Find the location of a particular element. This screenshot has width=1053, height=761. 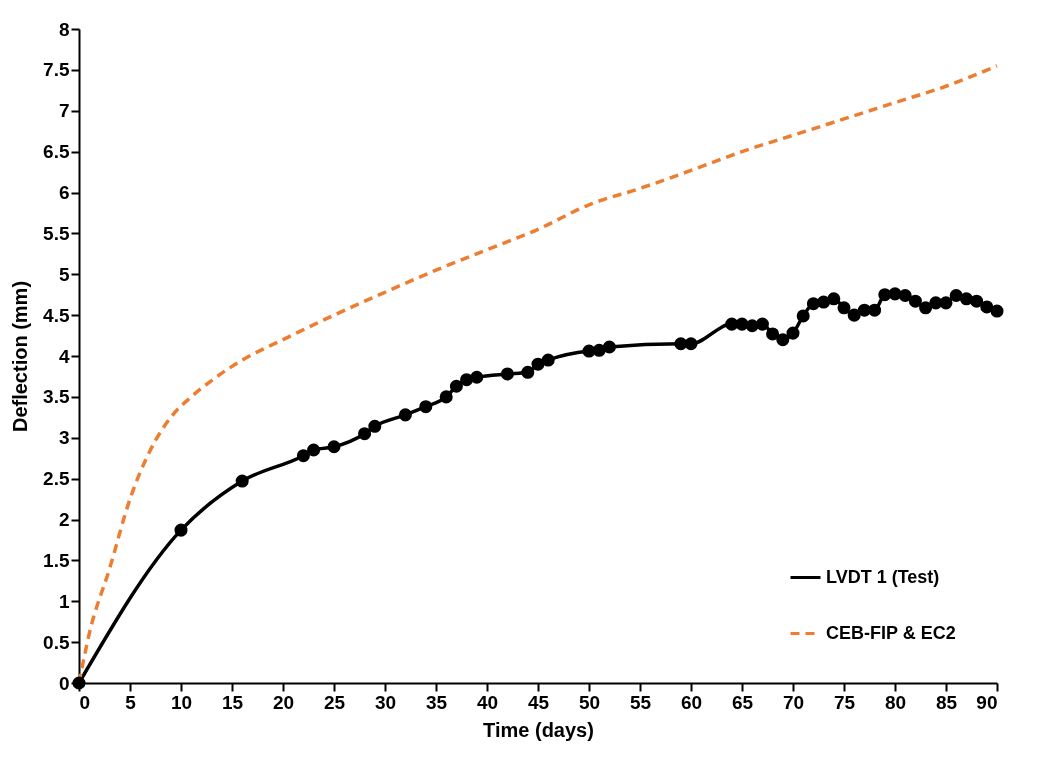

y-tick-label: 7 is located at coordinates (64, 111).